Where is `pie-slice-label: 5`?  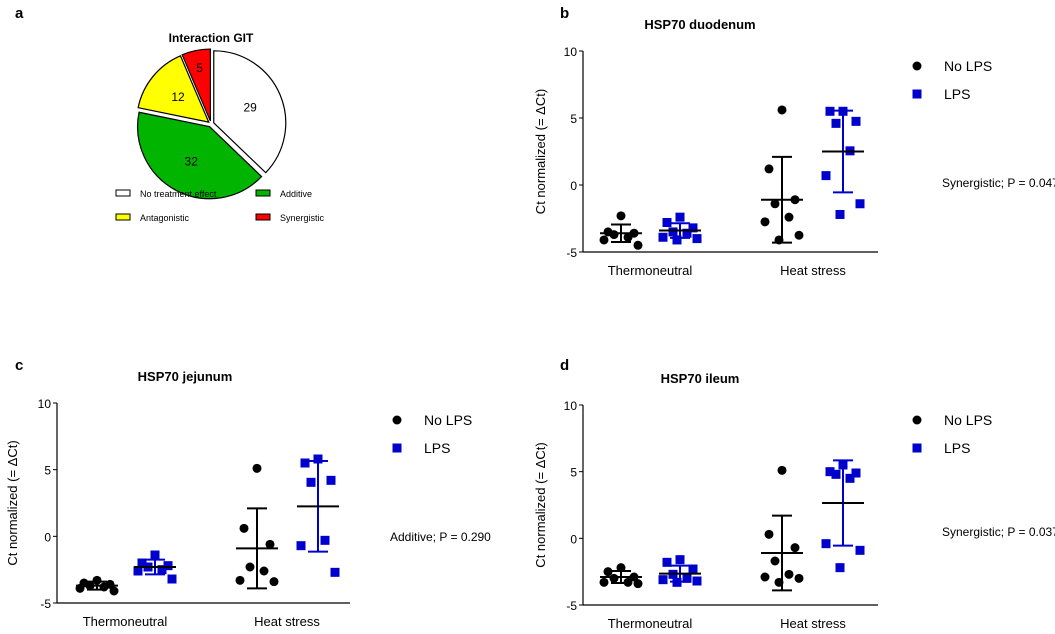 pie-slice-label: 5 is located at coordinates (199, 68).